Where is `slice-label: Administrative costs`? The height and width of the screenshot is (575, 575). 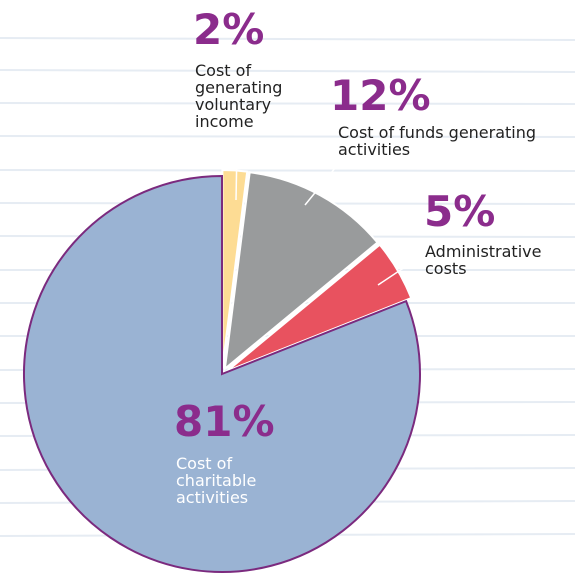
slice-label: Administrative costs is located at coordinates (483, 260).